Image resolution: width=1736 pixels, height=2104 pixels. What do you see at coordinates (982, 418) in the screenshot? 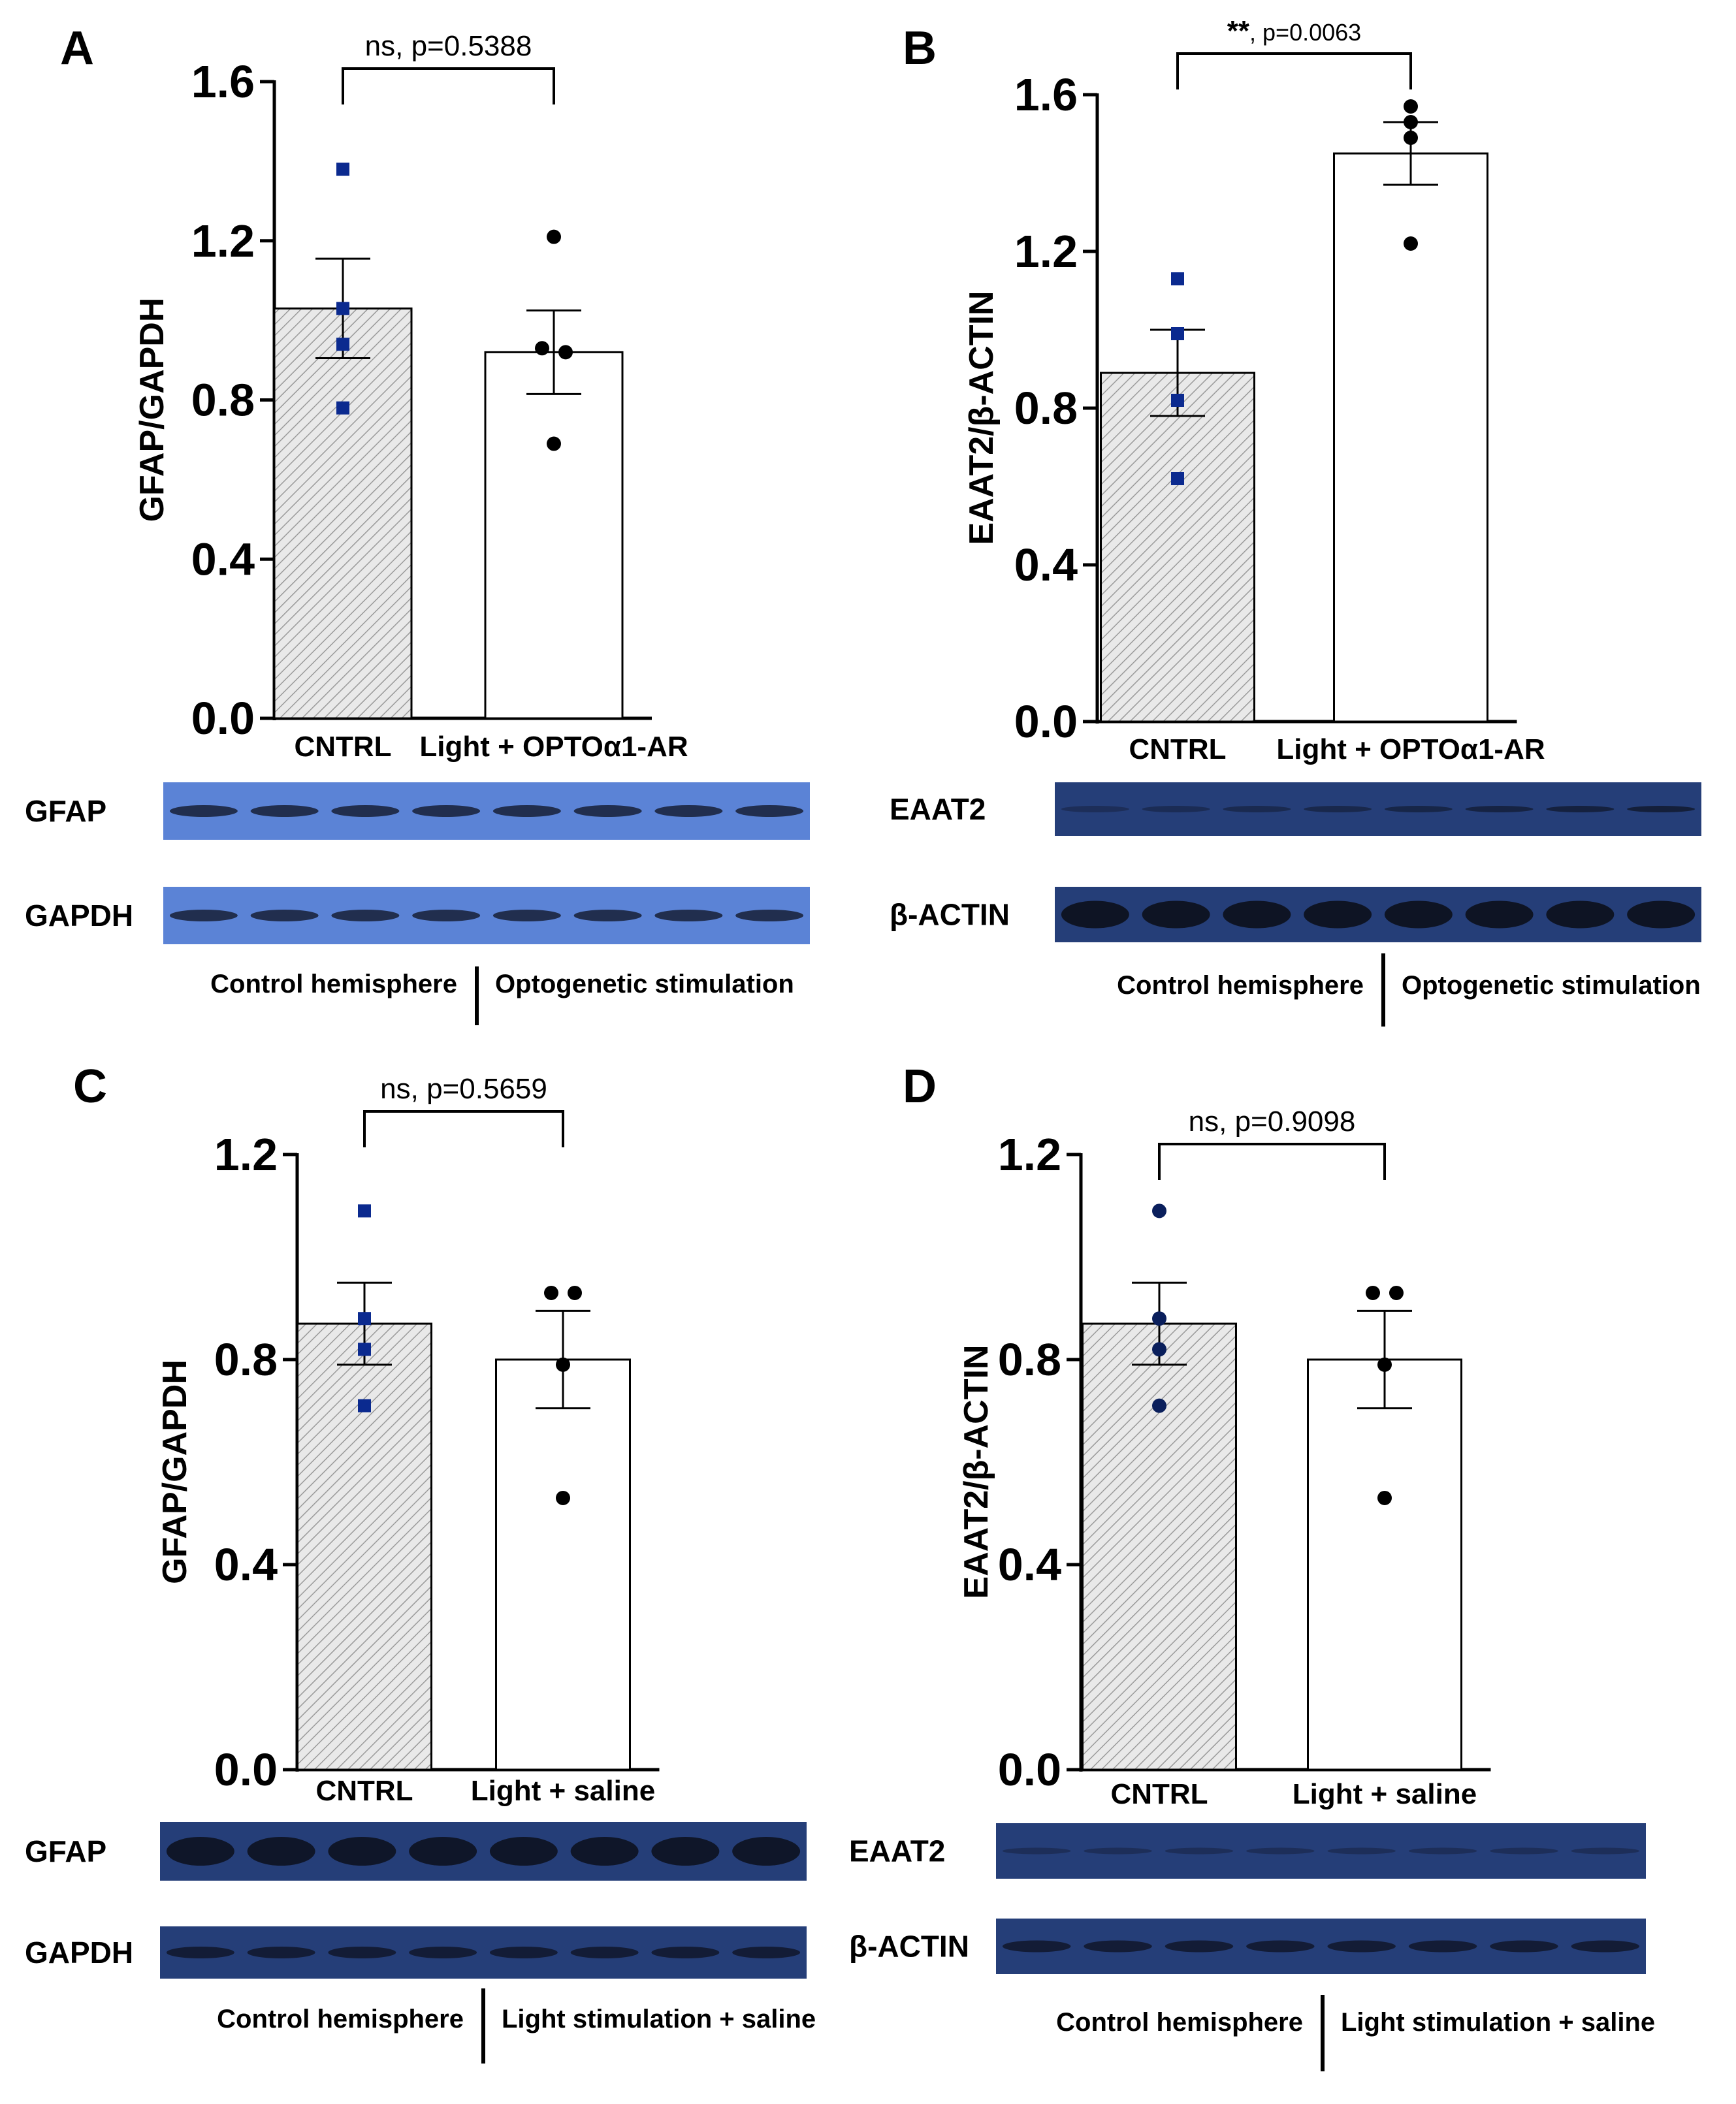
I see `y-axis-label: EAAT2/β-ACTIN` at bounding box center [982, 418].